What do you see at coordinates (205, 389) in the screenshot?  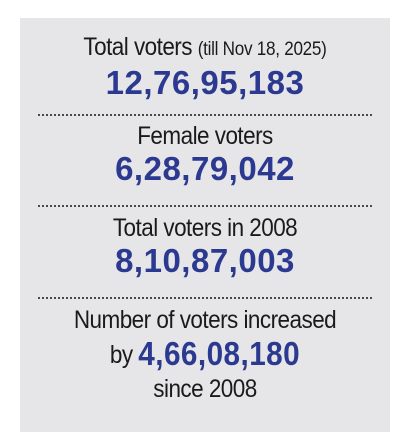 I see `increase-suffix: since 2008` at bounding box center [205, 389].